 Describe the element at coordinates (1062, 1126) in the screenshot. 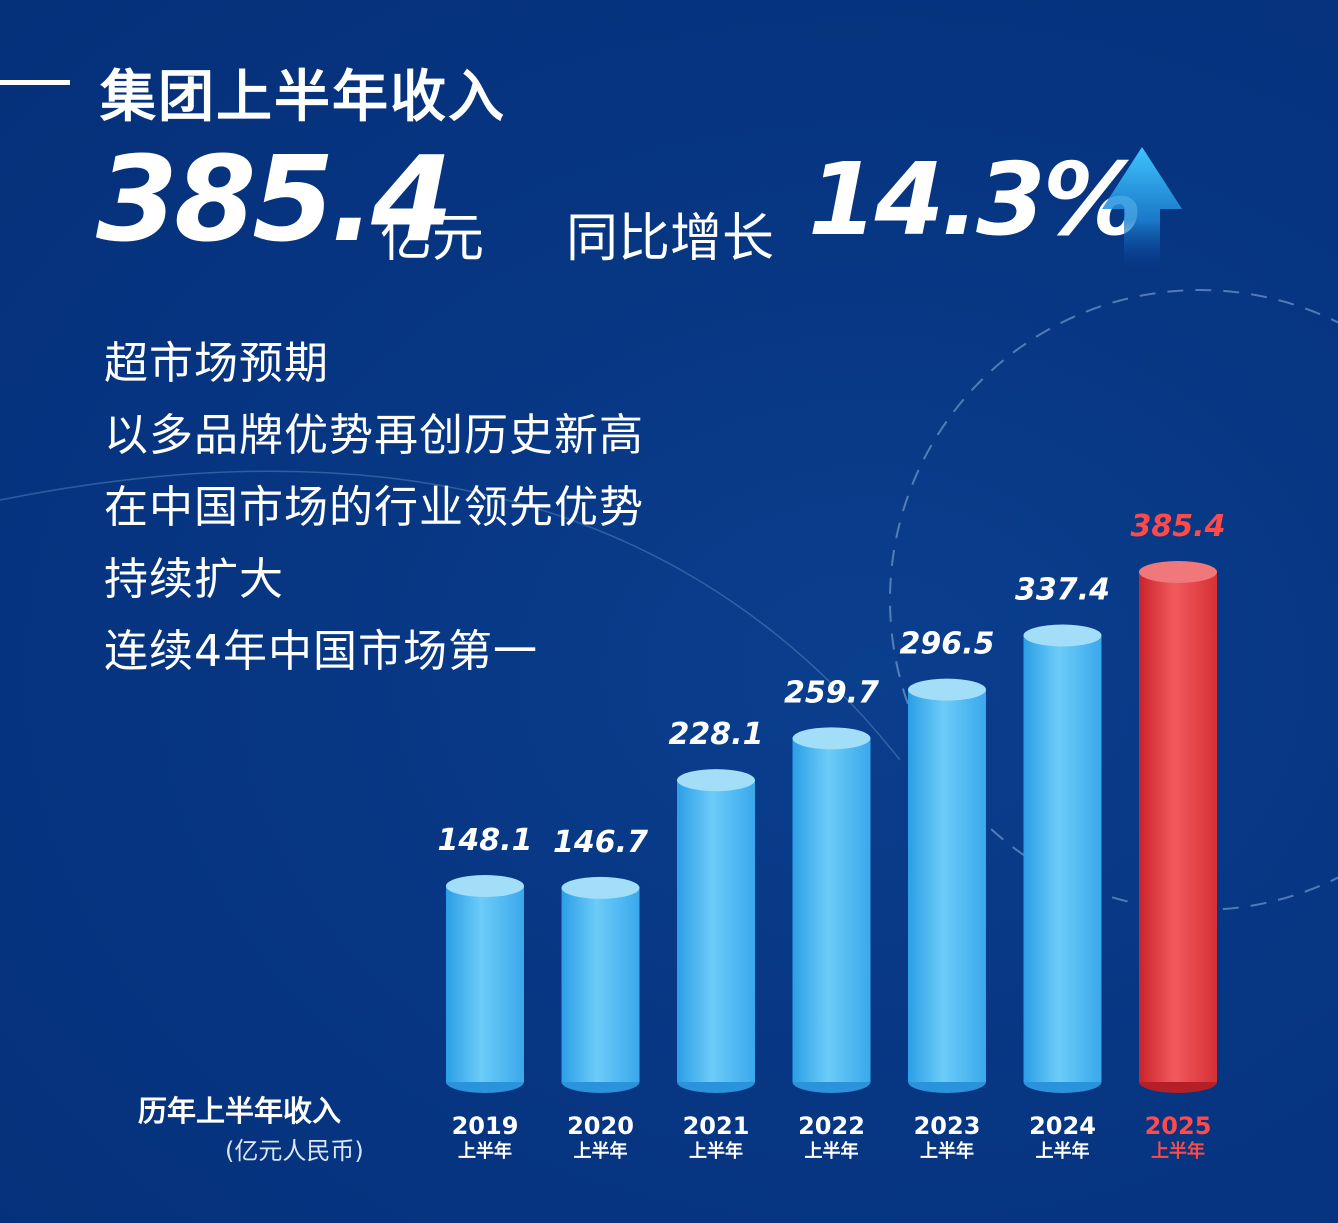

I see `x-tick-label: 2024` at that location.